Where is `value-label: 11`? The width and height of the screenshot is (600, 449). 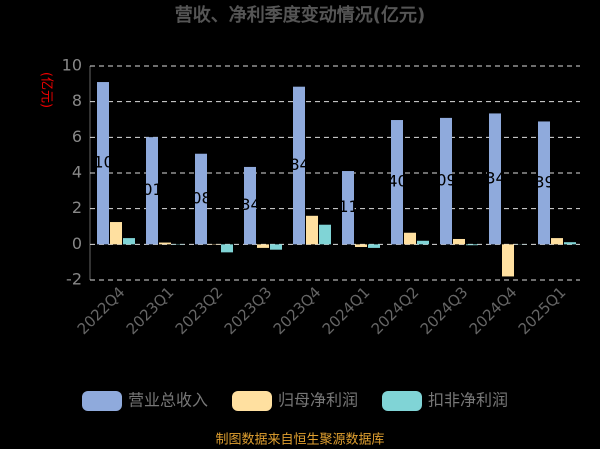
value-label: 11 is located at coordinates (348, 206).